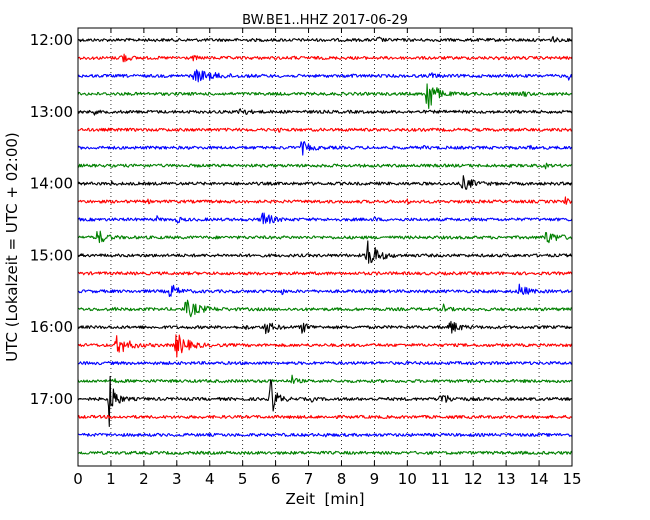 This screenshot has width=650, height=520. I want to click on x-tick-label: 1, so click(111, 479).